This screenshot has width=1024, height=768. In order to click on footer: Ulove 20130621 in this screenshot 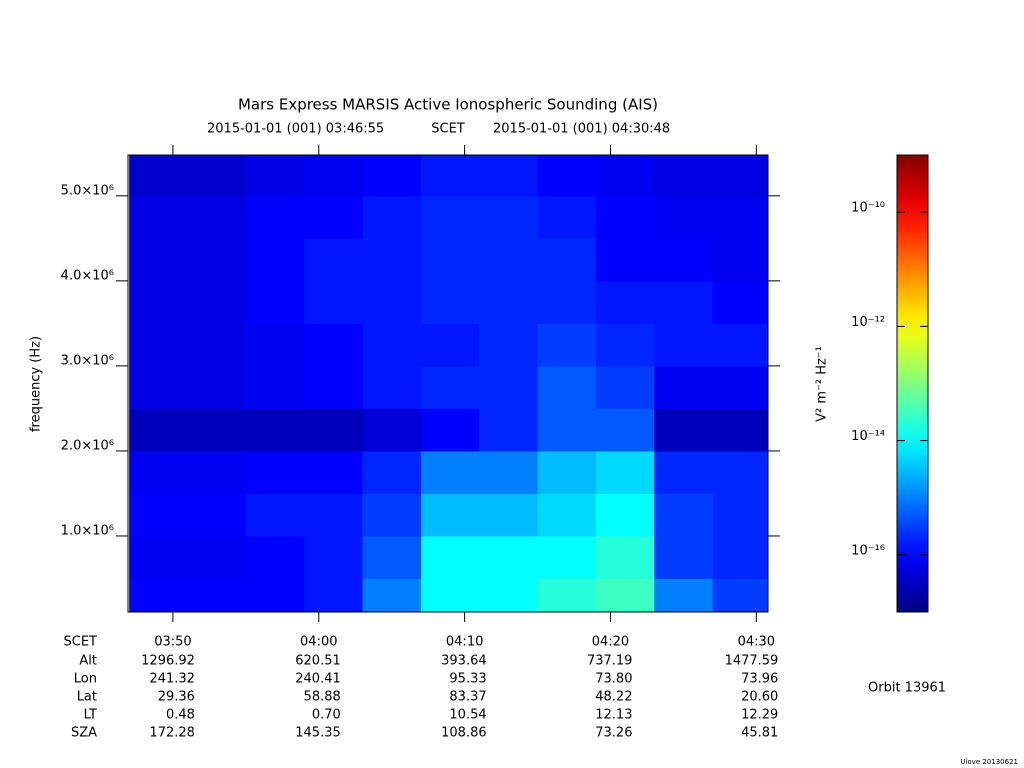, I will do `click(989, 762)`.